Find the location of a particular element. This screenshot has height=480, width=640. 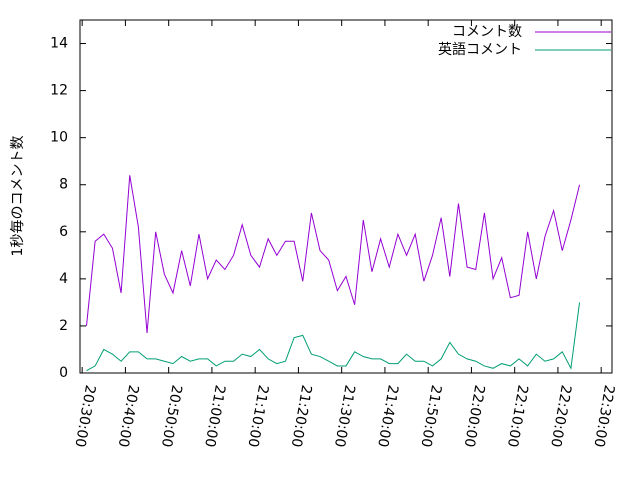

x-tick-label: 21:30:00 is located at coordinates (344, 416).